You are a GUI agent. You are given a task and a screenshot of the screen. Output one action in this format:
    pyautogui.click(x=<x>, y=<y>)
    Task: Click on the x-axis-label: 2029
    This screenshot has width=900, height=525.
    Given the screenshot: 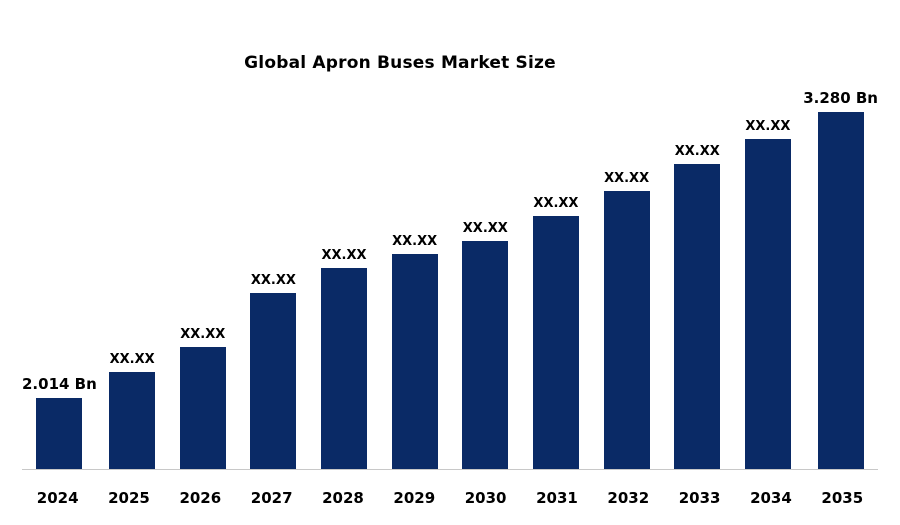 What is the action you would take?
    pyautogui.click(x=414, y=498)
    